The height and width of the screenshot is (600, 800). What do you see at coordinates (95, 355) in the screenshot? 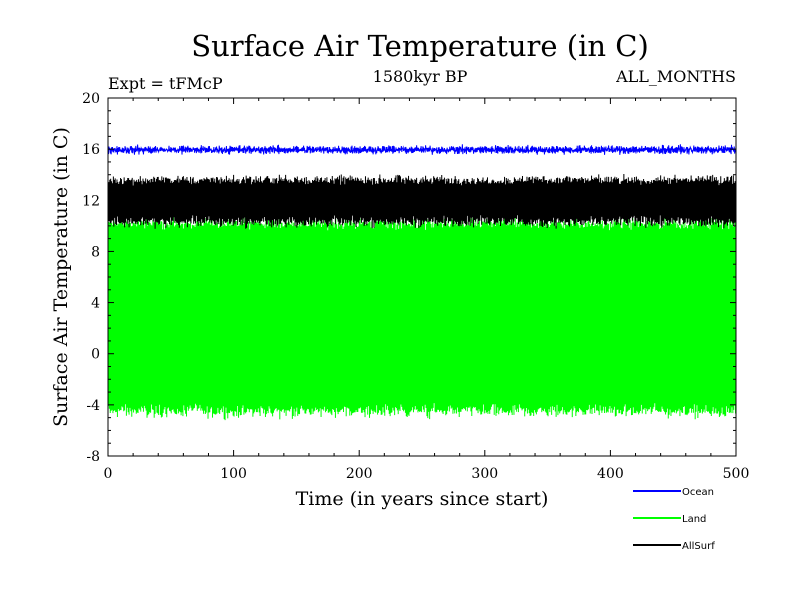
I see `y-tick-label: 0` at bounding box center [95, 355].